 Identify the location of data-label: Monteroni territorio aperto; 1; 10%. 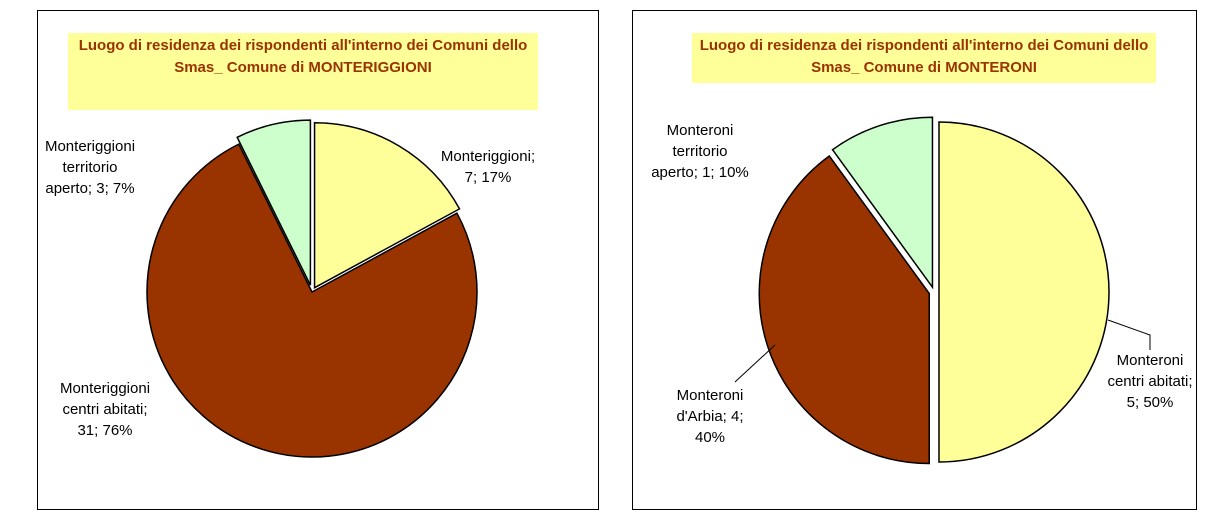
(700, 151).